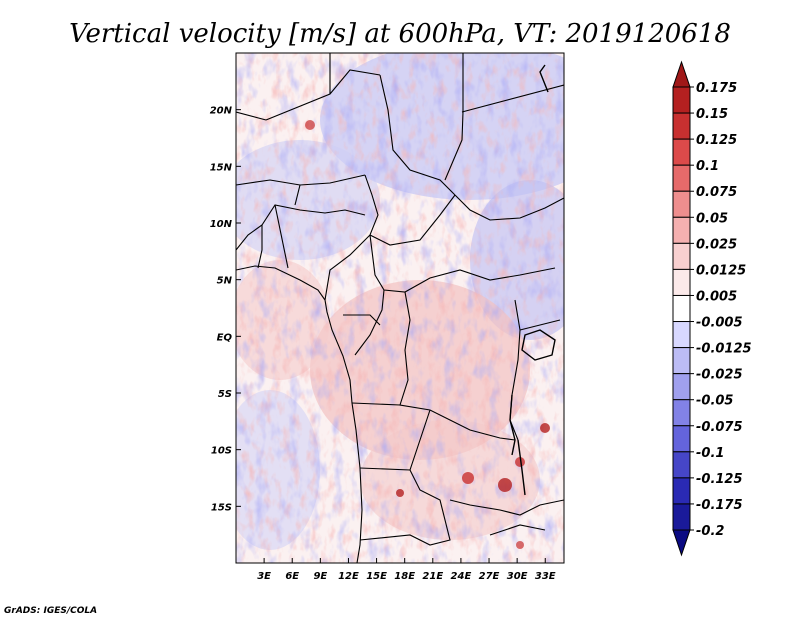 The width and height of the screenshot is (800, 618). I want to click on colorbar-label: 0.1, so click(707, 166).